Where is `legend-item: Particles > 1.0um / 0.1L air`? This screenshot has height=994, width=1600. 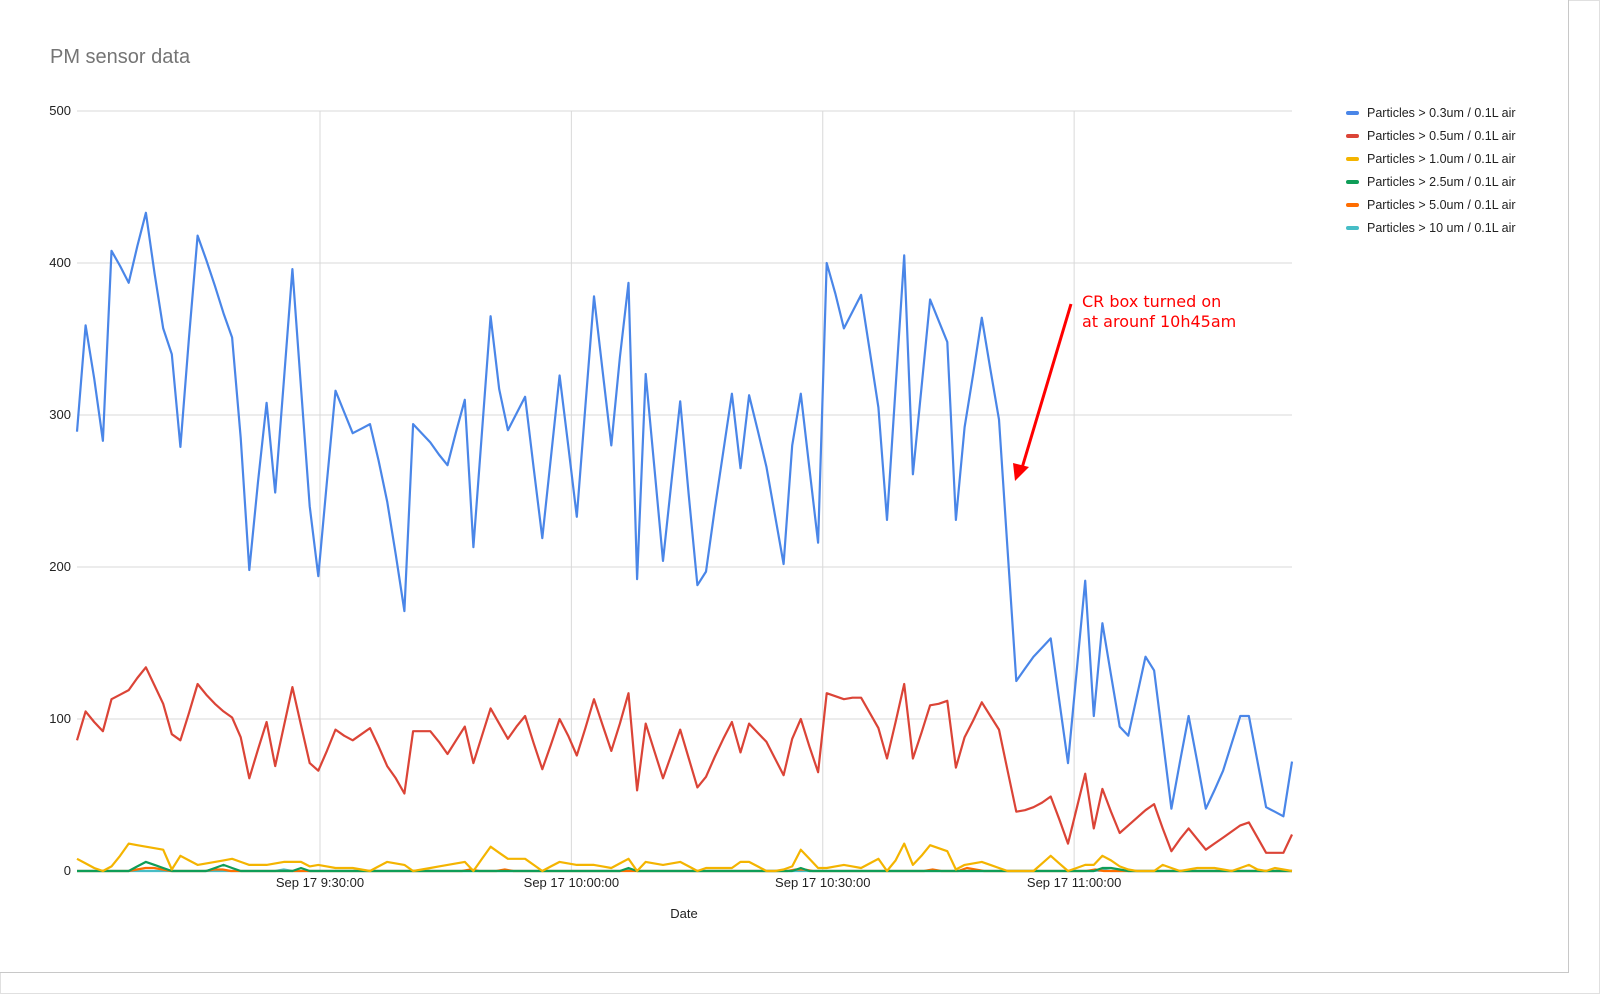 legend-item: Particles > 1.0um / 0.1L air is located at coordinates (1431, 158).